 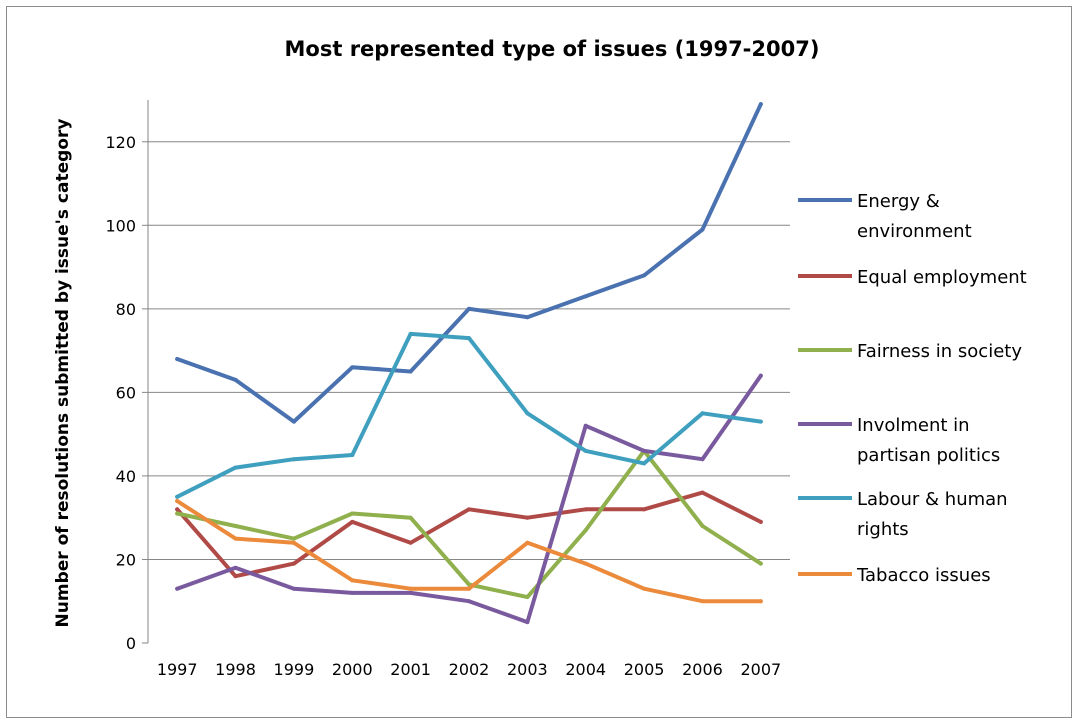 I want to click on x-tick-label: 2001, so click(x=410, y=669).